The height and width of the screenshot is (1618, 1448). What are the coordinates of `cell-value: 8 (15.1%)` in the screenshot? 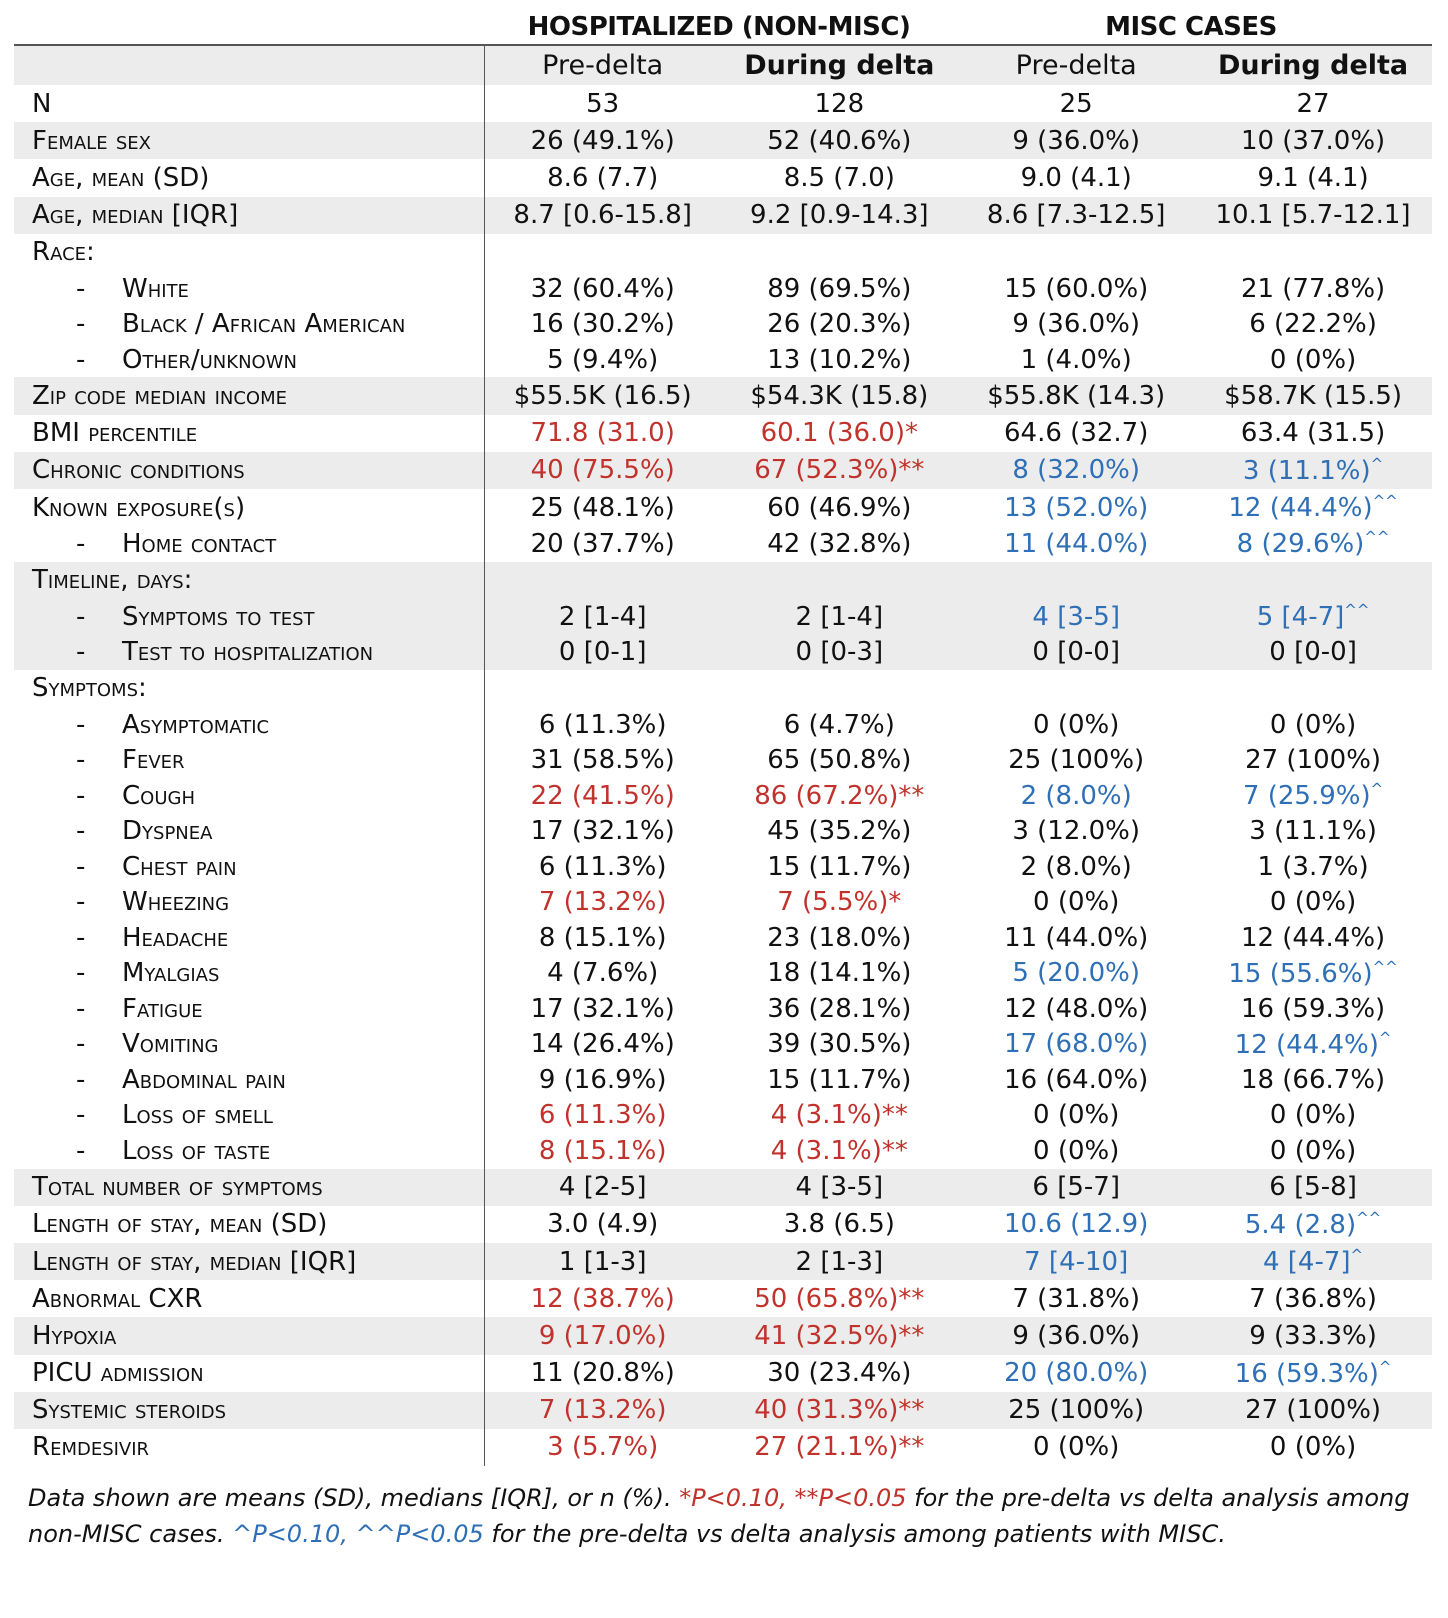 It's located at (602, 1150).